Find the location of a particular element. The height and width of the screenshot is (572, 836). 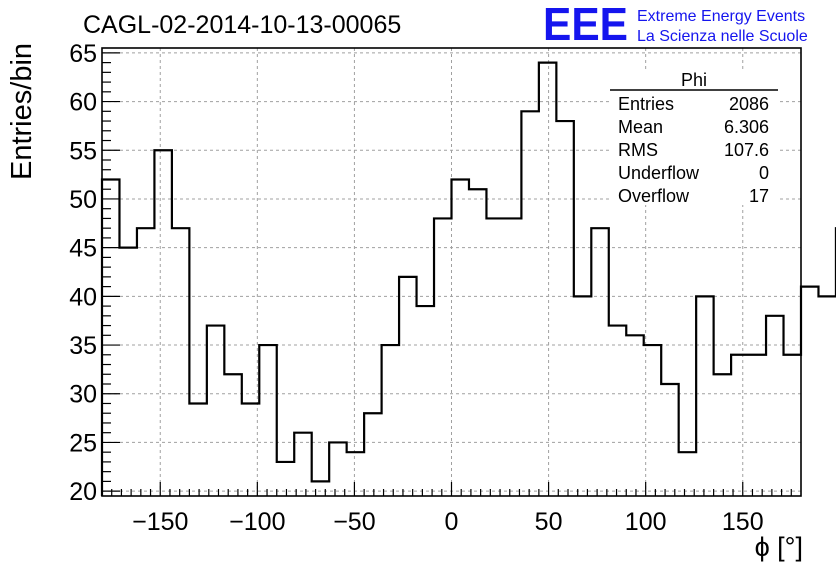

x-tick-label: 150 is located at coordinates (743, 522).